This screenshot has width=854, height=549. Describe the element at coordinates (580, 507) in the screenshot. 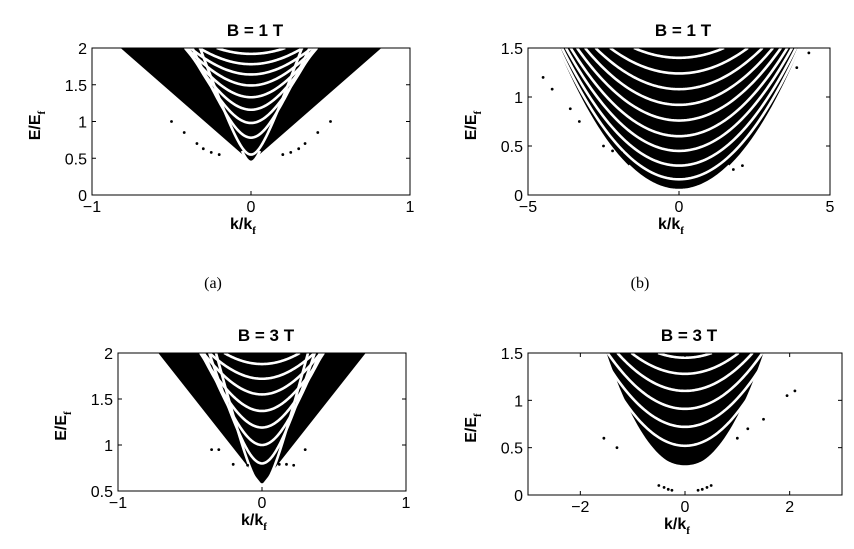

I see `x-tick-label: −2` at that location.